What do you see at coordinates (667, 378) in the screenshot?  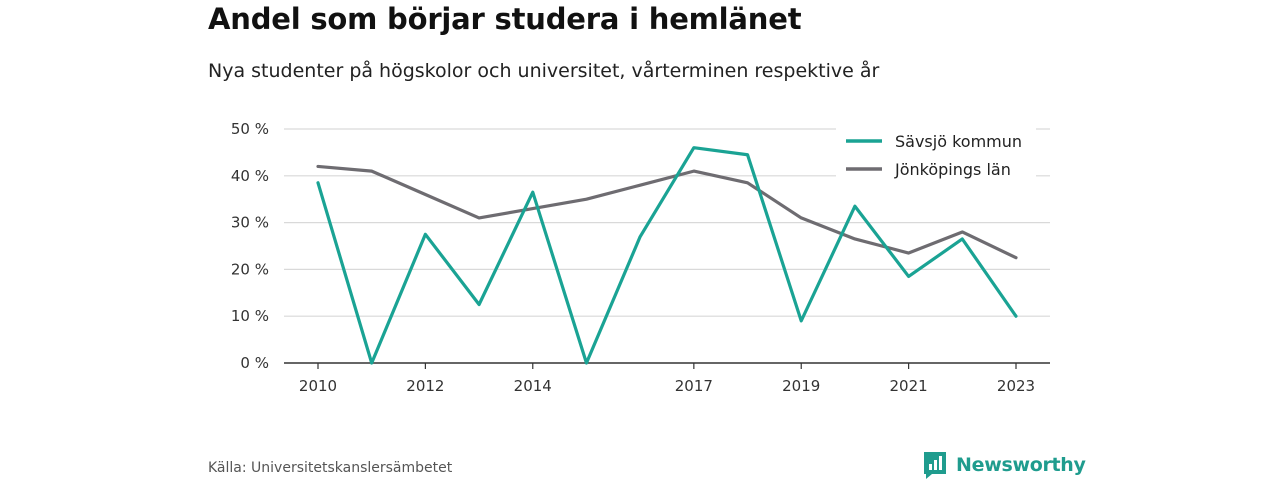 I see `x-axis: 2010 2012 2014 2017 2019 2021 2023` at bounding box center [667, 378].